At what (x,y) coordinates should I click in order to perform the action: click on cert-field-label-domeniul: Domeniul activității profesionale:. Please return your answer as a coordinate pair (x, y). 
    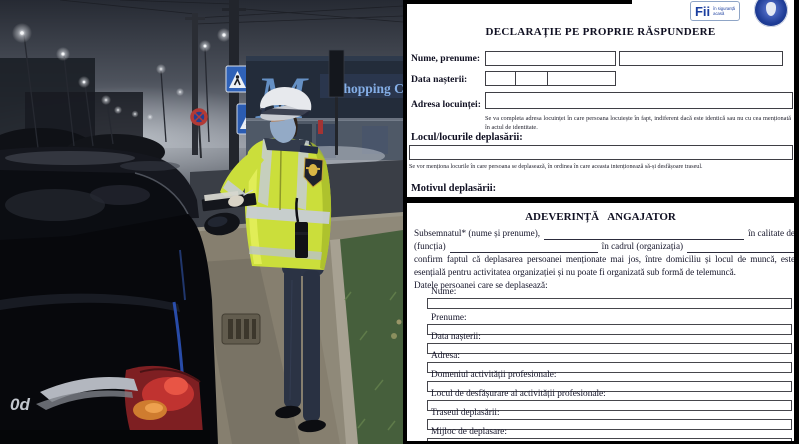
    Looking at the image, I should click on (494, 375).